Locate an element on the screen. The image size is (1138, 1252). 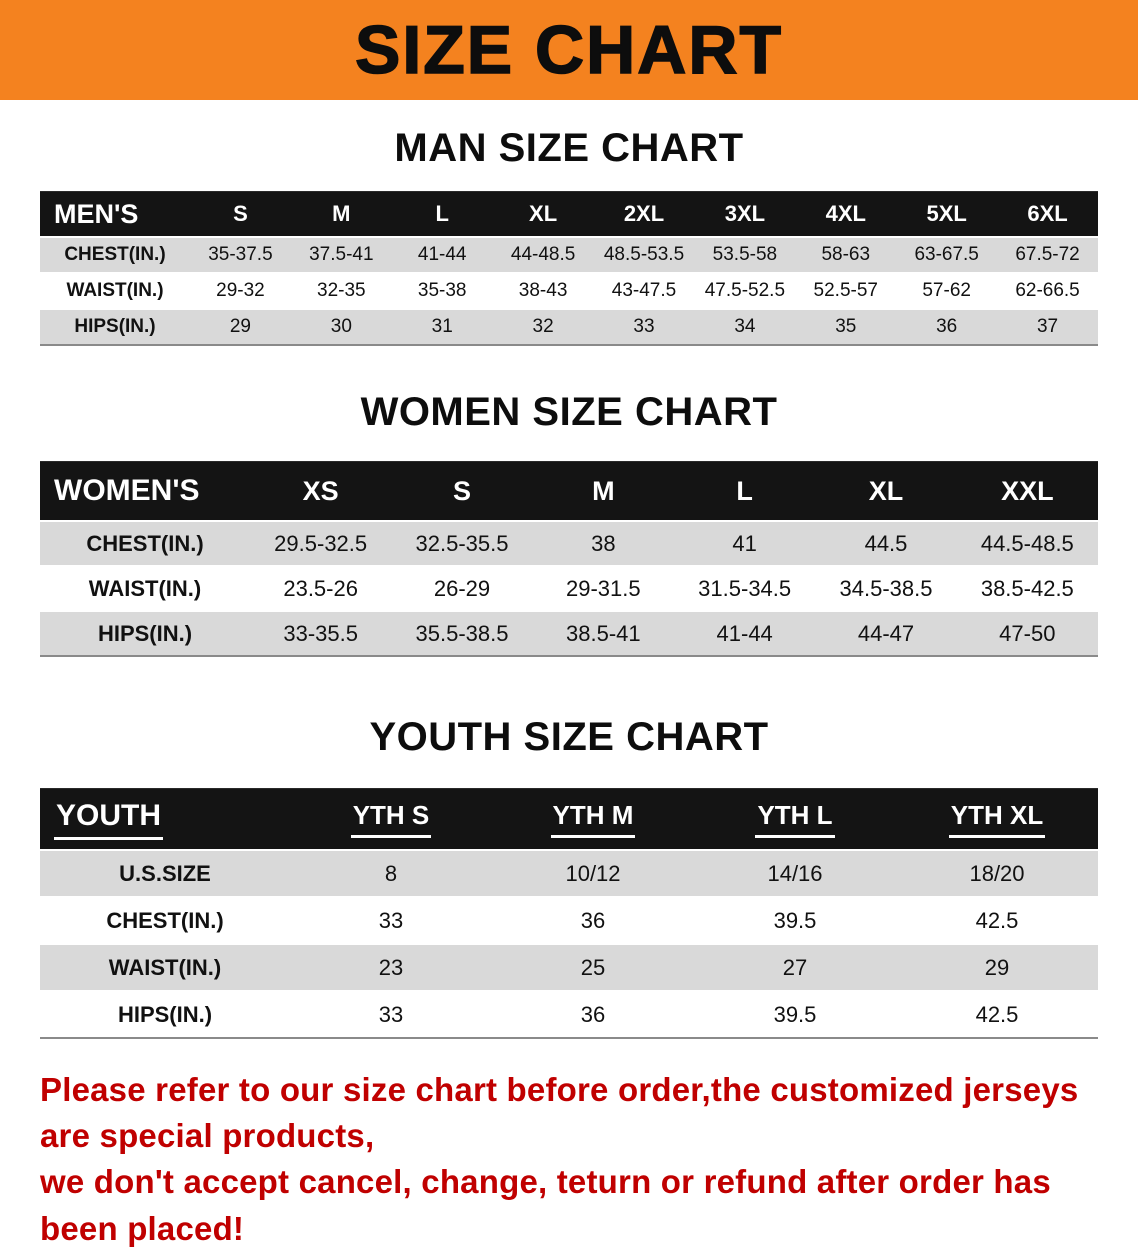
data-cell: 44.5-48.5 is located at coordinates (1027, 543).